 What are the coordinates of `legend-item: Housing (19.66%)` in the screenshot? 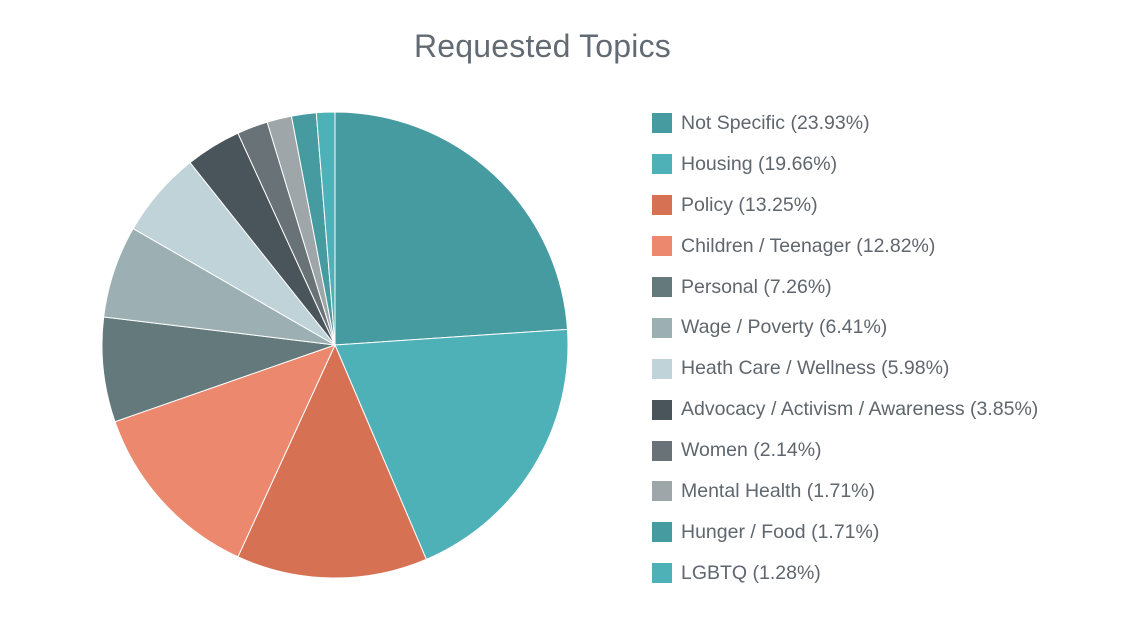 It's located at (845, 164).